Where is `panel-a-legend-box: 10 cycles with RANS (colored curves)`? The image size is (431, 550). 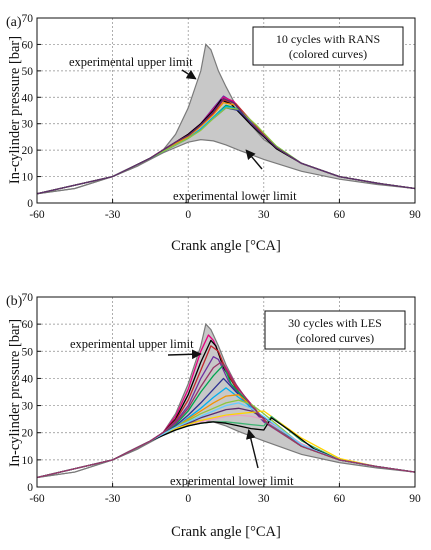
panel-a-legend-box: 10 cycles with RANS (colored curves) is located at coordinates (328, 46).